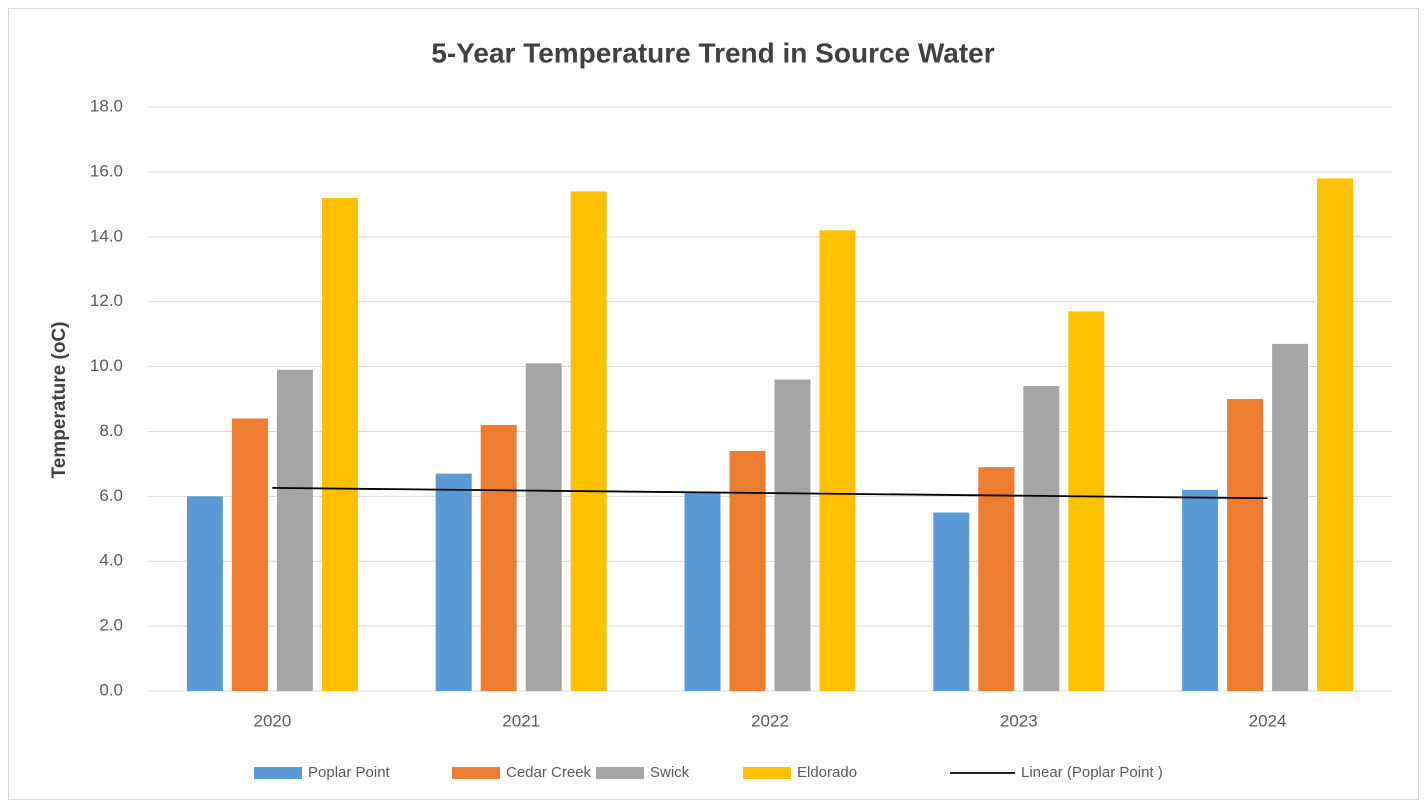 This screenshot has width=1427, height=808. What do you see at coordinates (827, 772) in the screenshot?
I see `legend-label: Eldorado` at bounding box center [827, 772].